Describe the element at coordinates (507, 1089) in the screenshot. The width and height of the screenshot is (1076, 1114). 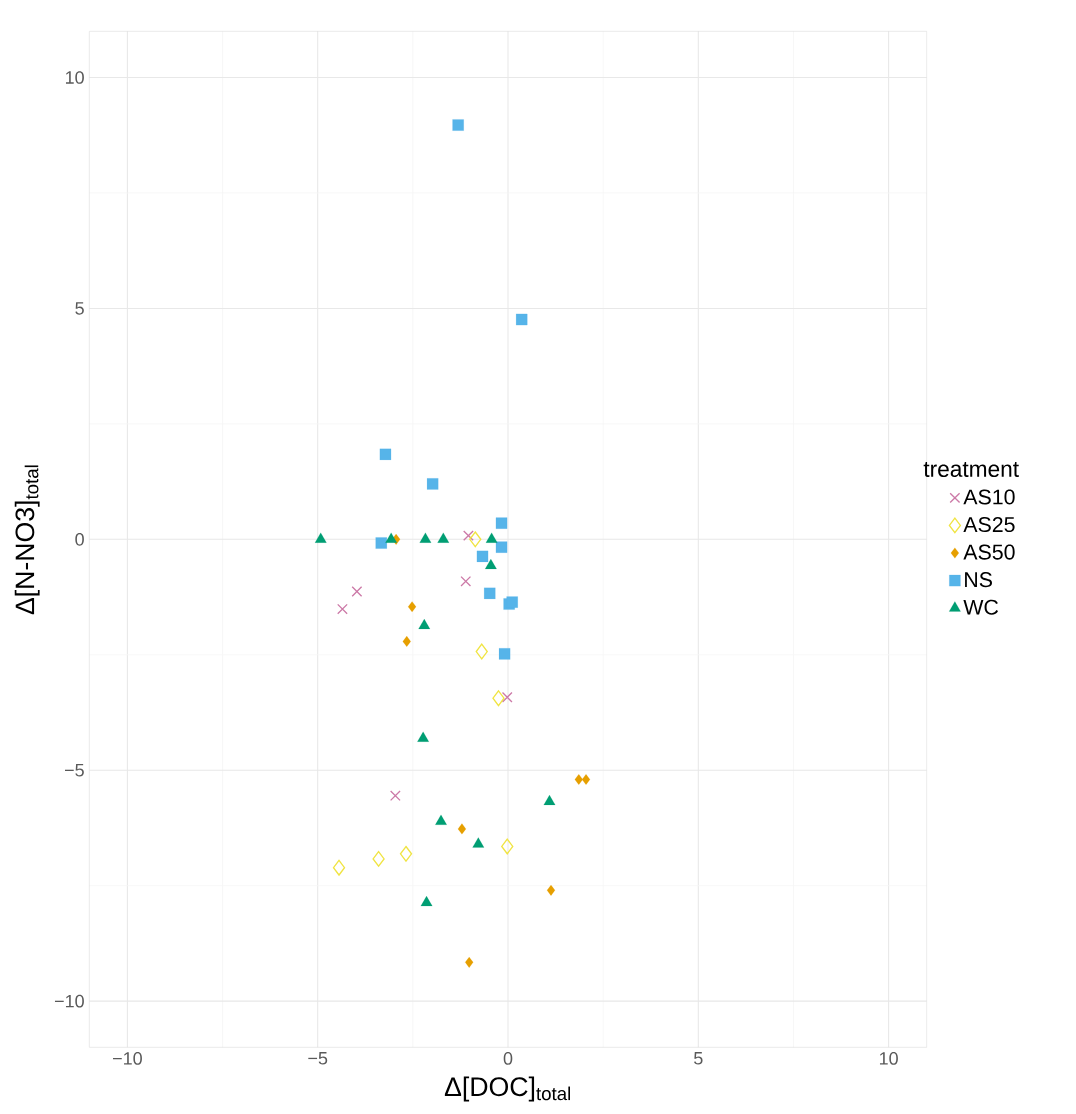
I see `x-axis-title: Δ[DOC]$_{total}$` at that location.